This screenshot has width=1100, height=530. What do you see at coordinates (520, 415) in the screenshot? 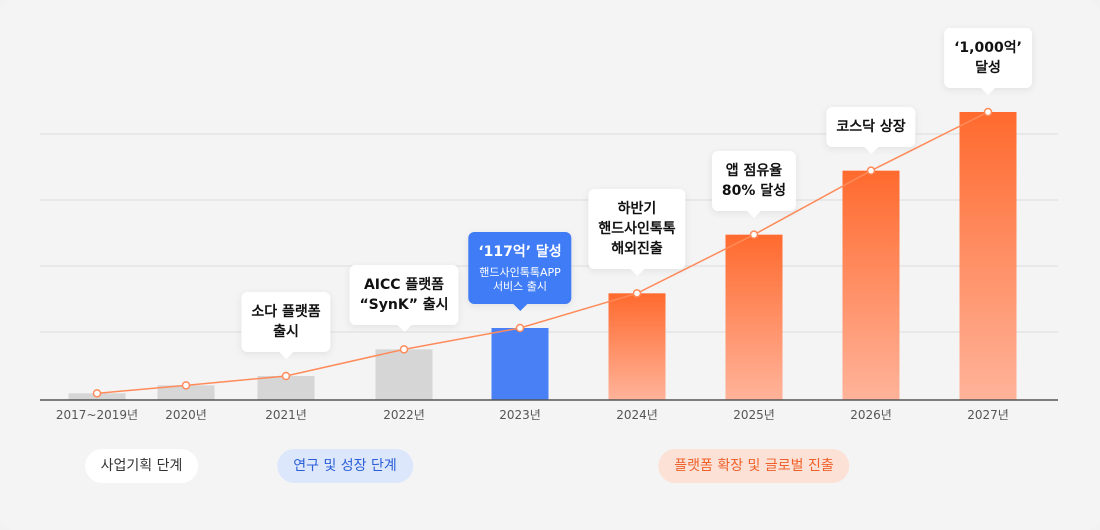
I see `x-tick-label: 2023년` at bounding box center [520, 415].